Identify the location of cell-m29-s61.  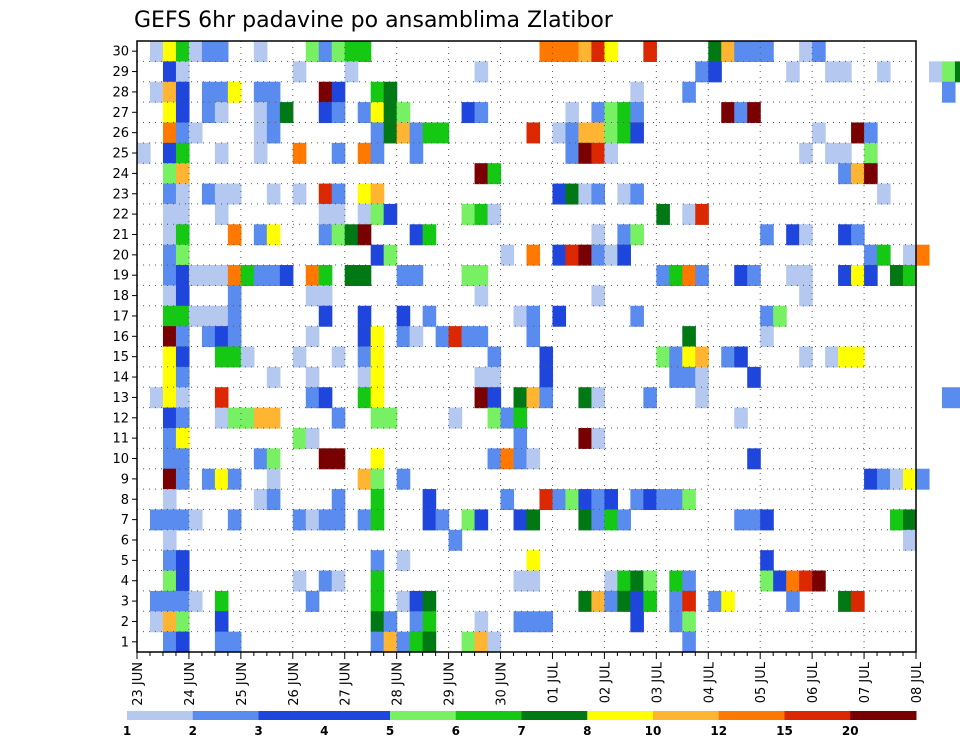
(935, 72).